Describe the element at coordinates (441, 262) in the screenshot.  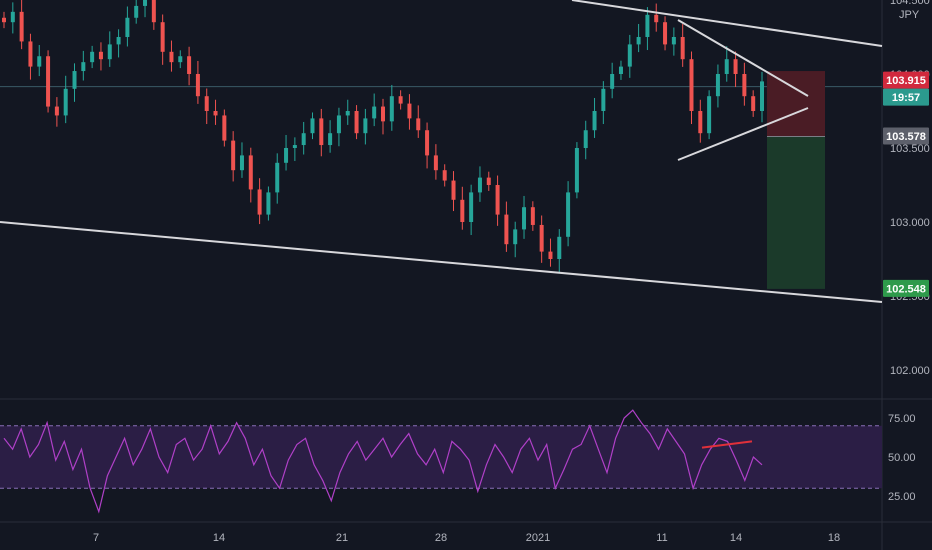
I see `lower-channel-trendline` at that location.